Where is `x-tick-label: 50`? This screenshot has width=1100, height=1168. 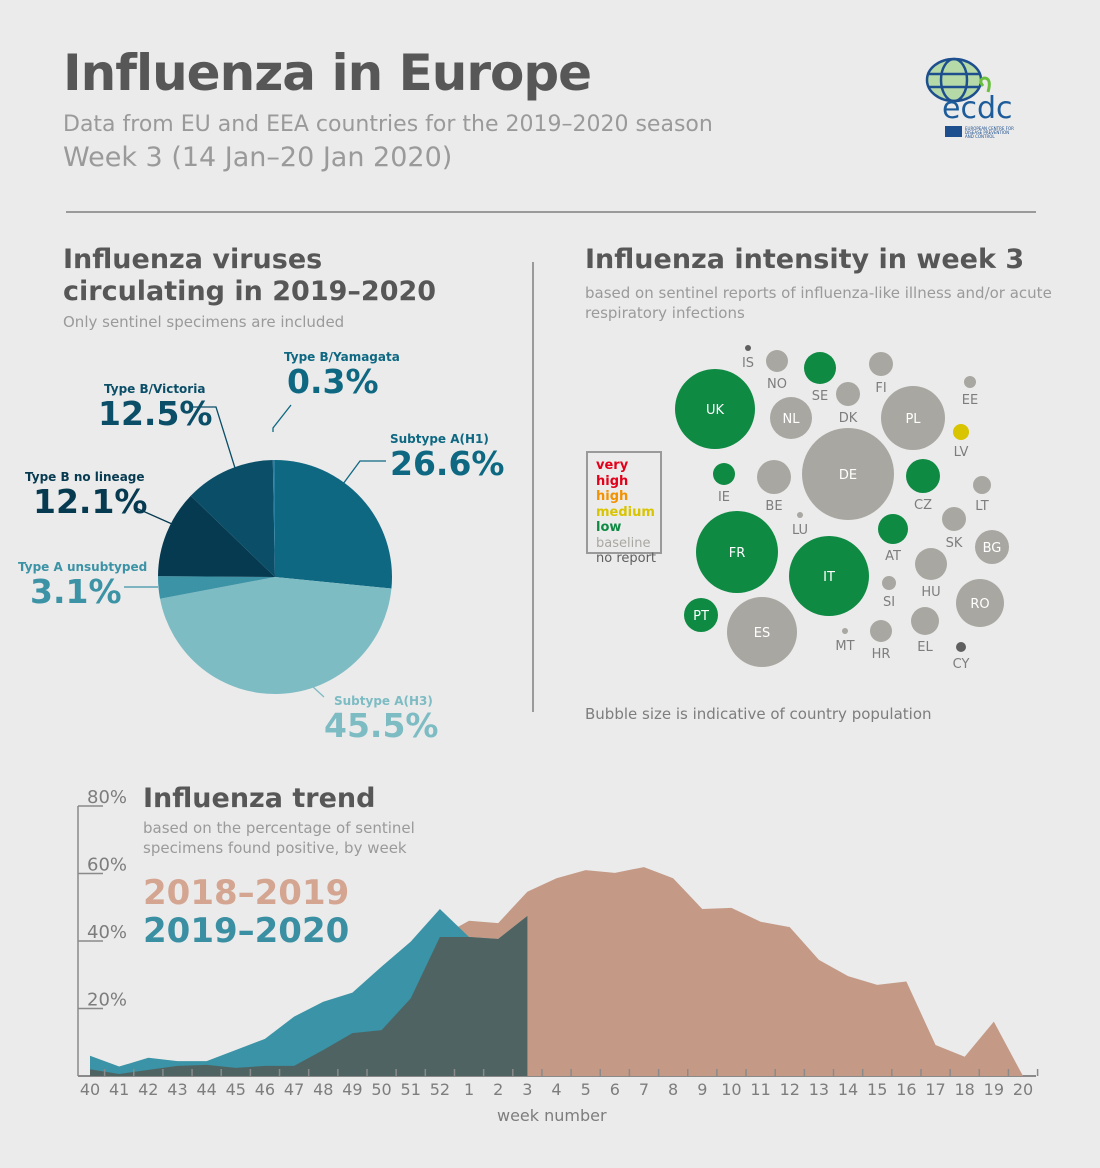 x-tick-label: 50 is located at coordinates (381, 1089).